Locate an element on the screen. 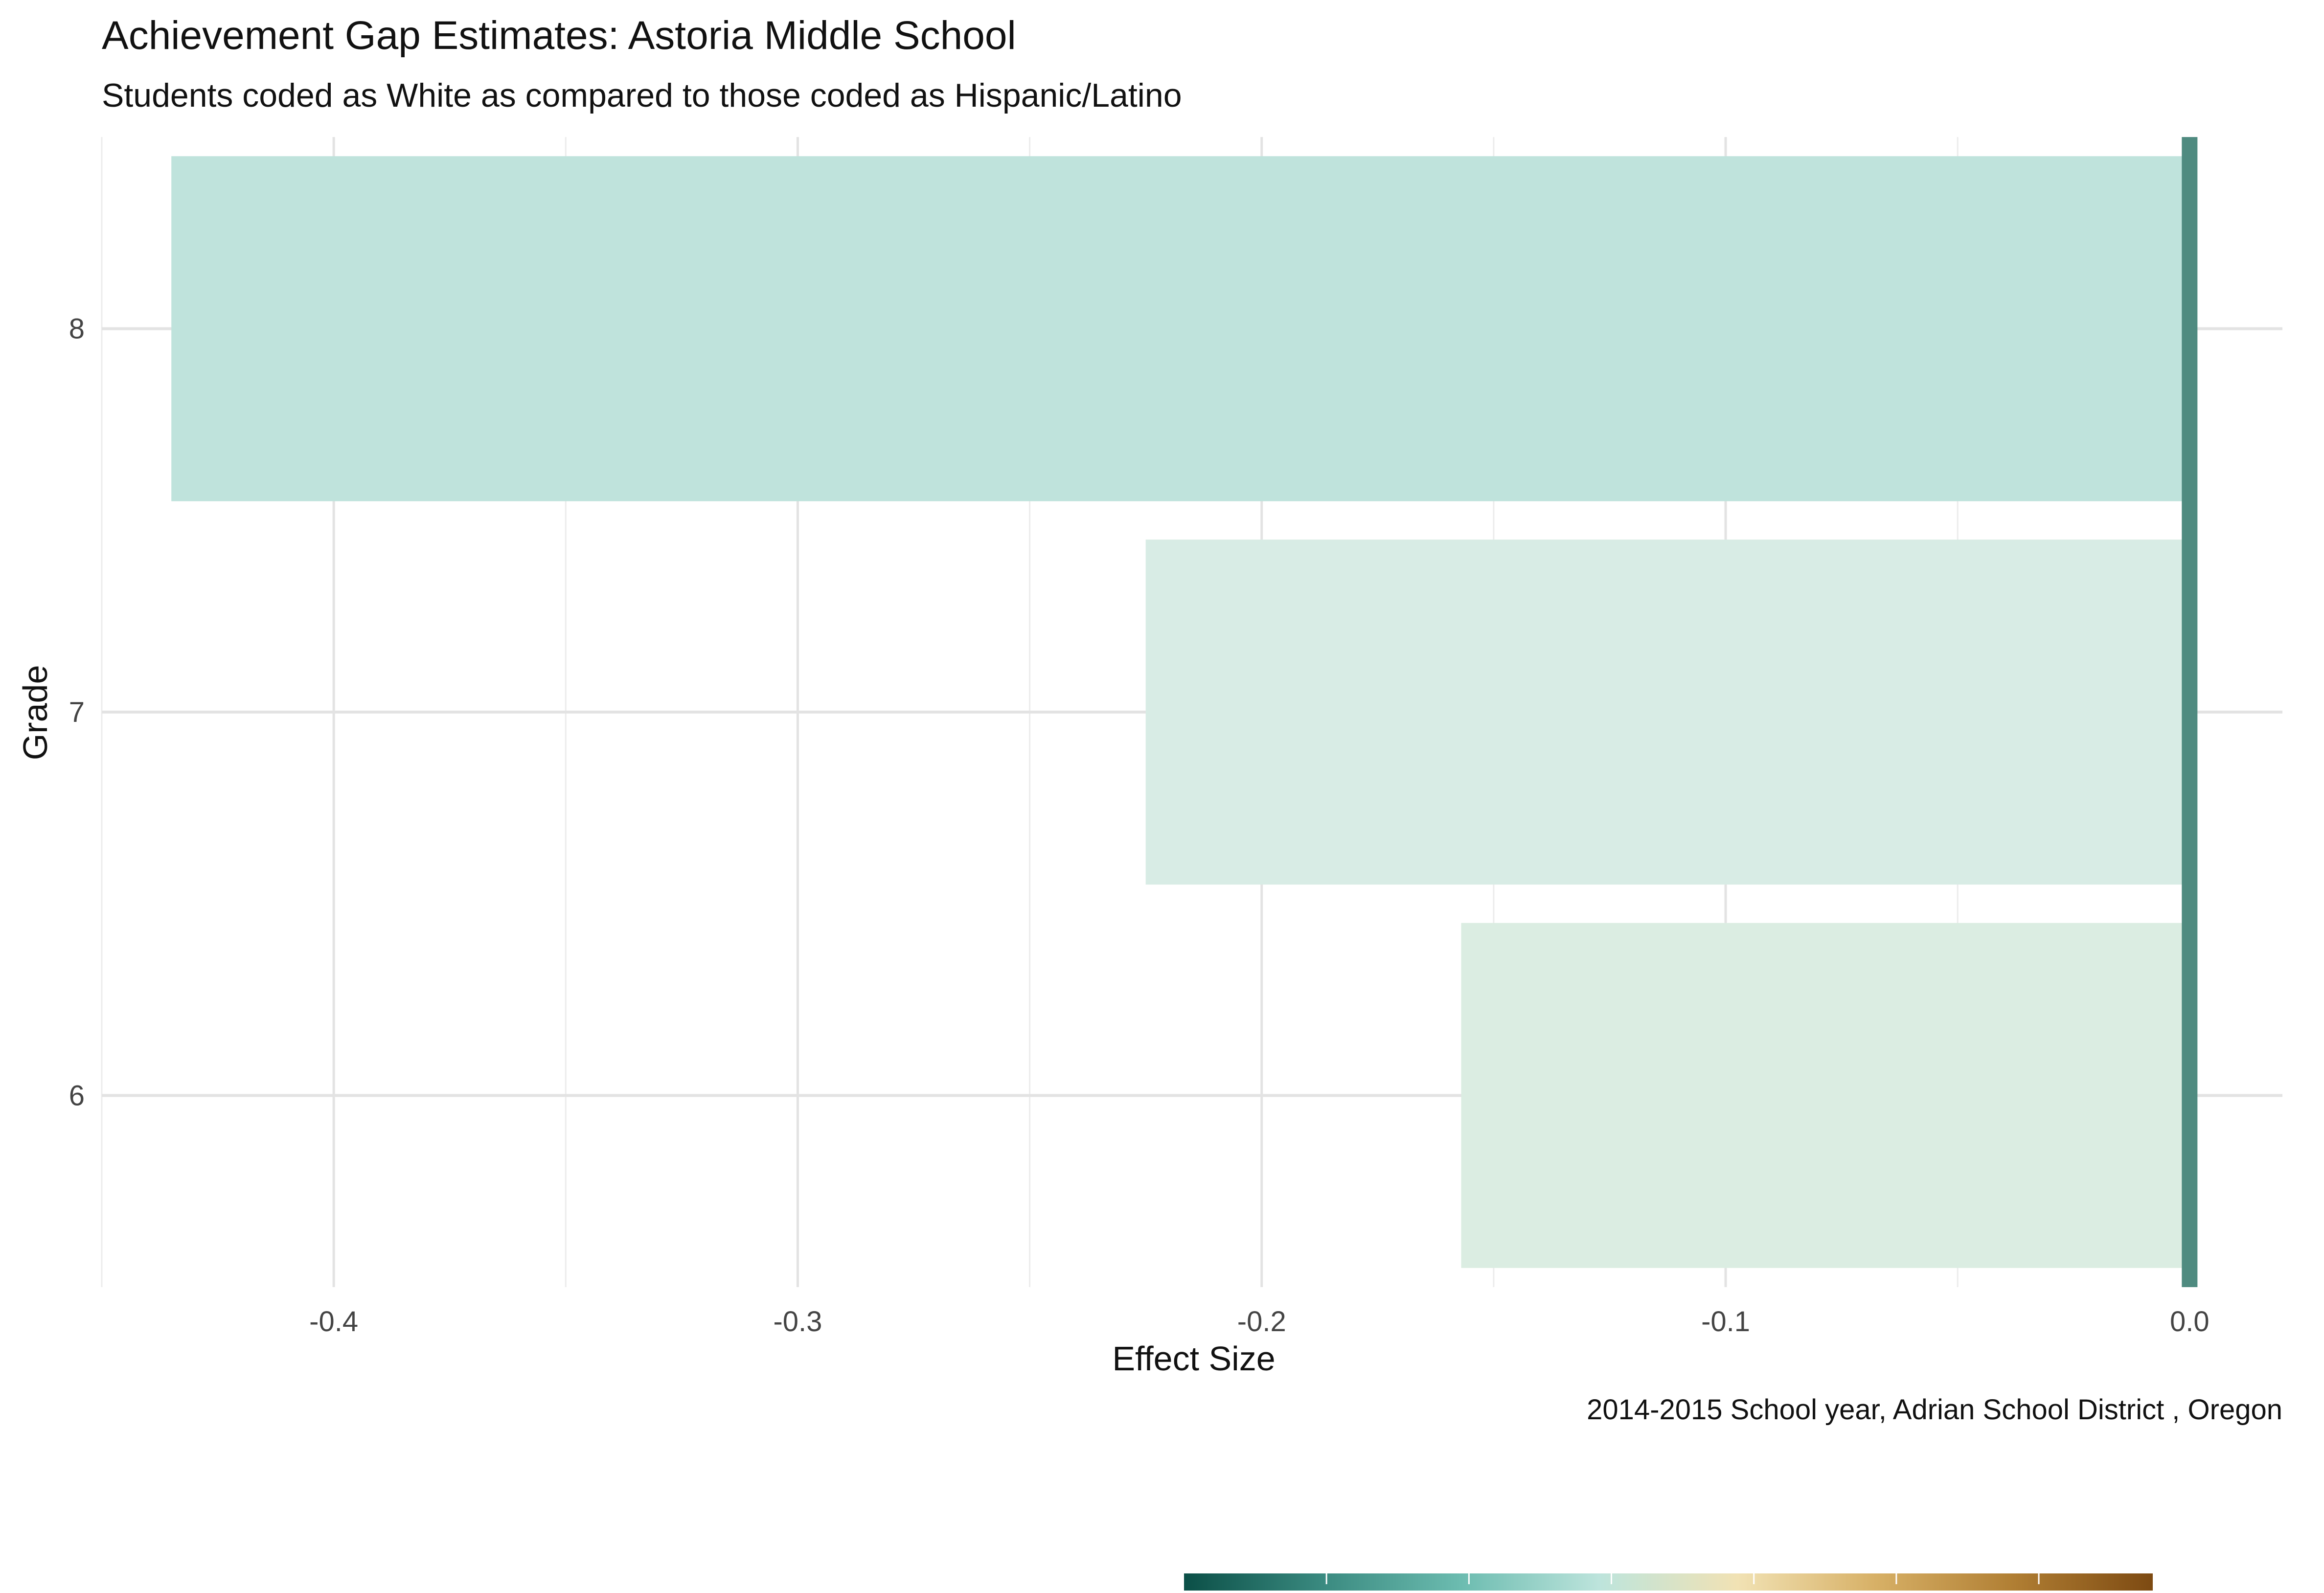 The width and height of the screenshot is (2324, 1593). reference-line-group is located at coordinates (2190, 712).